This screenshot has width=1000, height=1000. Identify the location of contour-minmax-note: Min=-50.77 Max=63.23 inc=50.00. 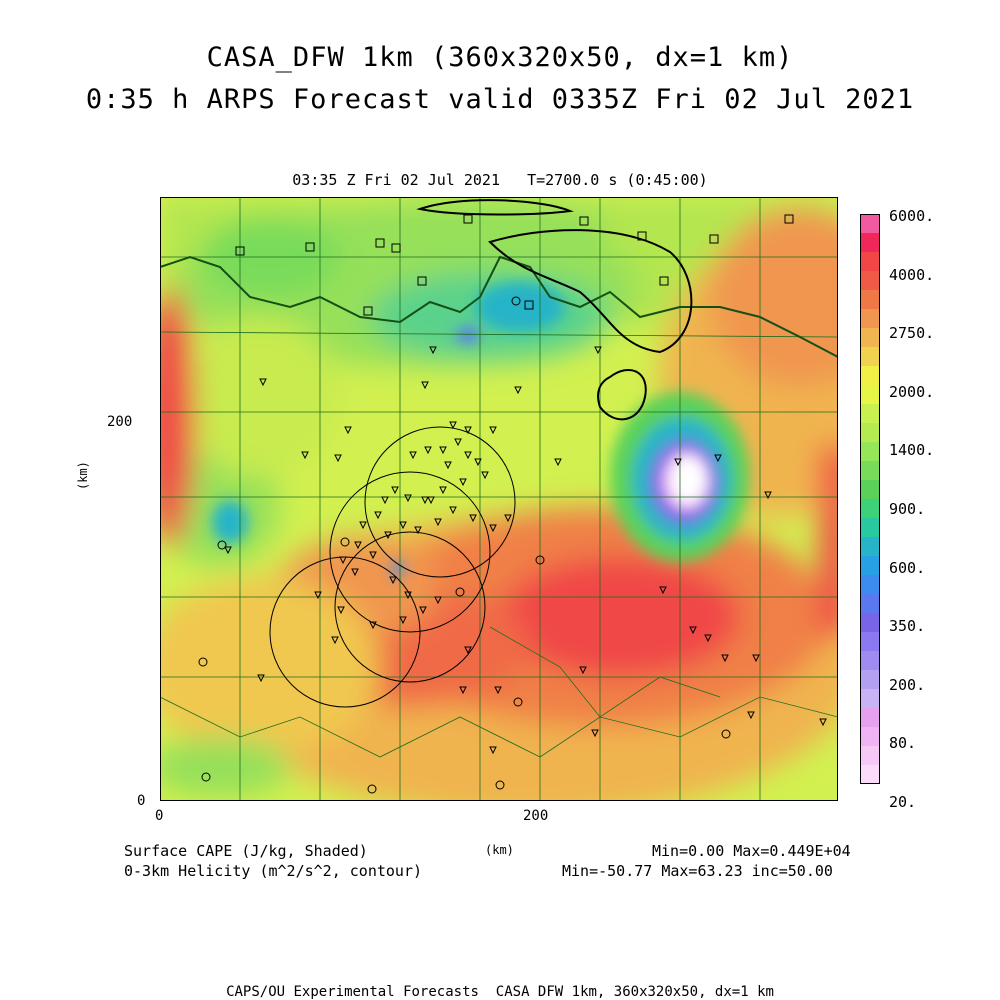
(697, 871).